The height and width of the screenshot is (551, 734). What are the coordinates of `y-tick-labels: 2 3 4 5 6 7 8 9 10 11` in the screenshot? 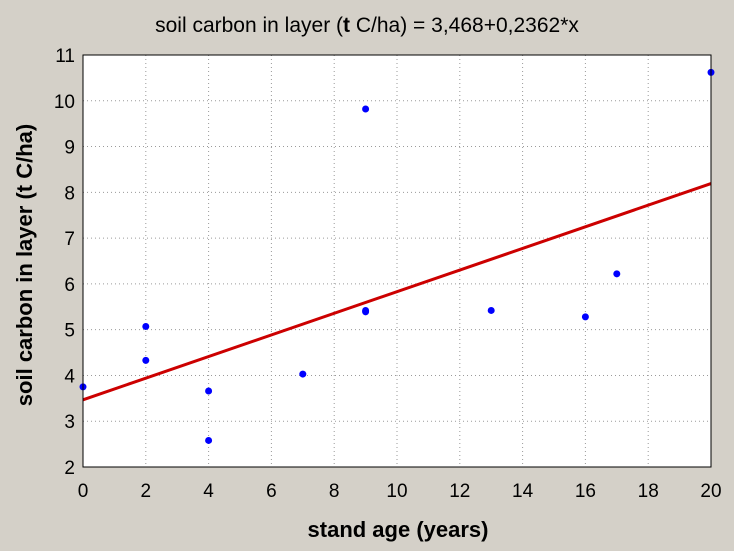 It's located at (65, 262).